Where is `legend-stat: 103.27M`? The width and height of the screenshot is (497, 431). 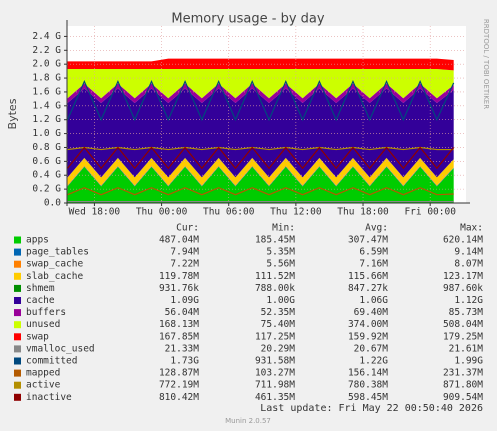
legend-stat: 103.27M is located at coordinates (275, 373).